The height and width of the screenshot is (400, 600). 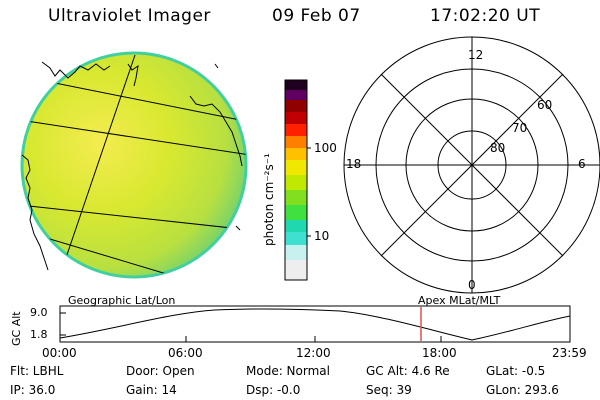 I want to click on polar-ring-70: 70, so click(x=520, y=128).